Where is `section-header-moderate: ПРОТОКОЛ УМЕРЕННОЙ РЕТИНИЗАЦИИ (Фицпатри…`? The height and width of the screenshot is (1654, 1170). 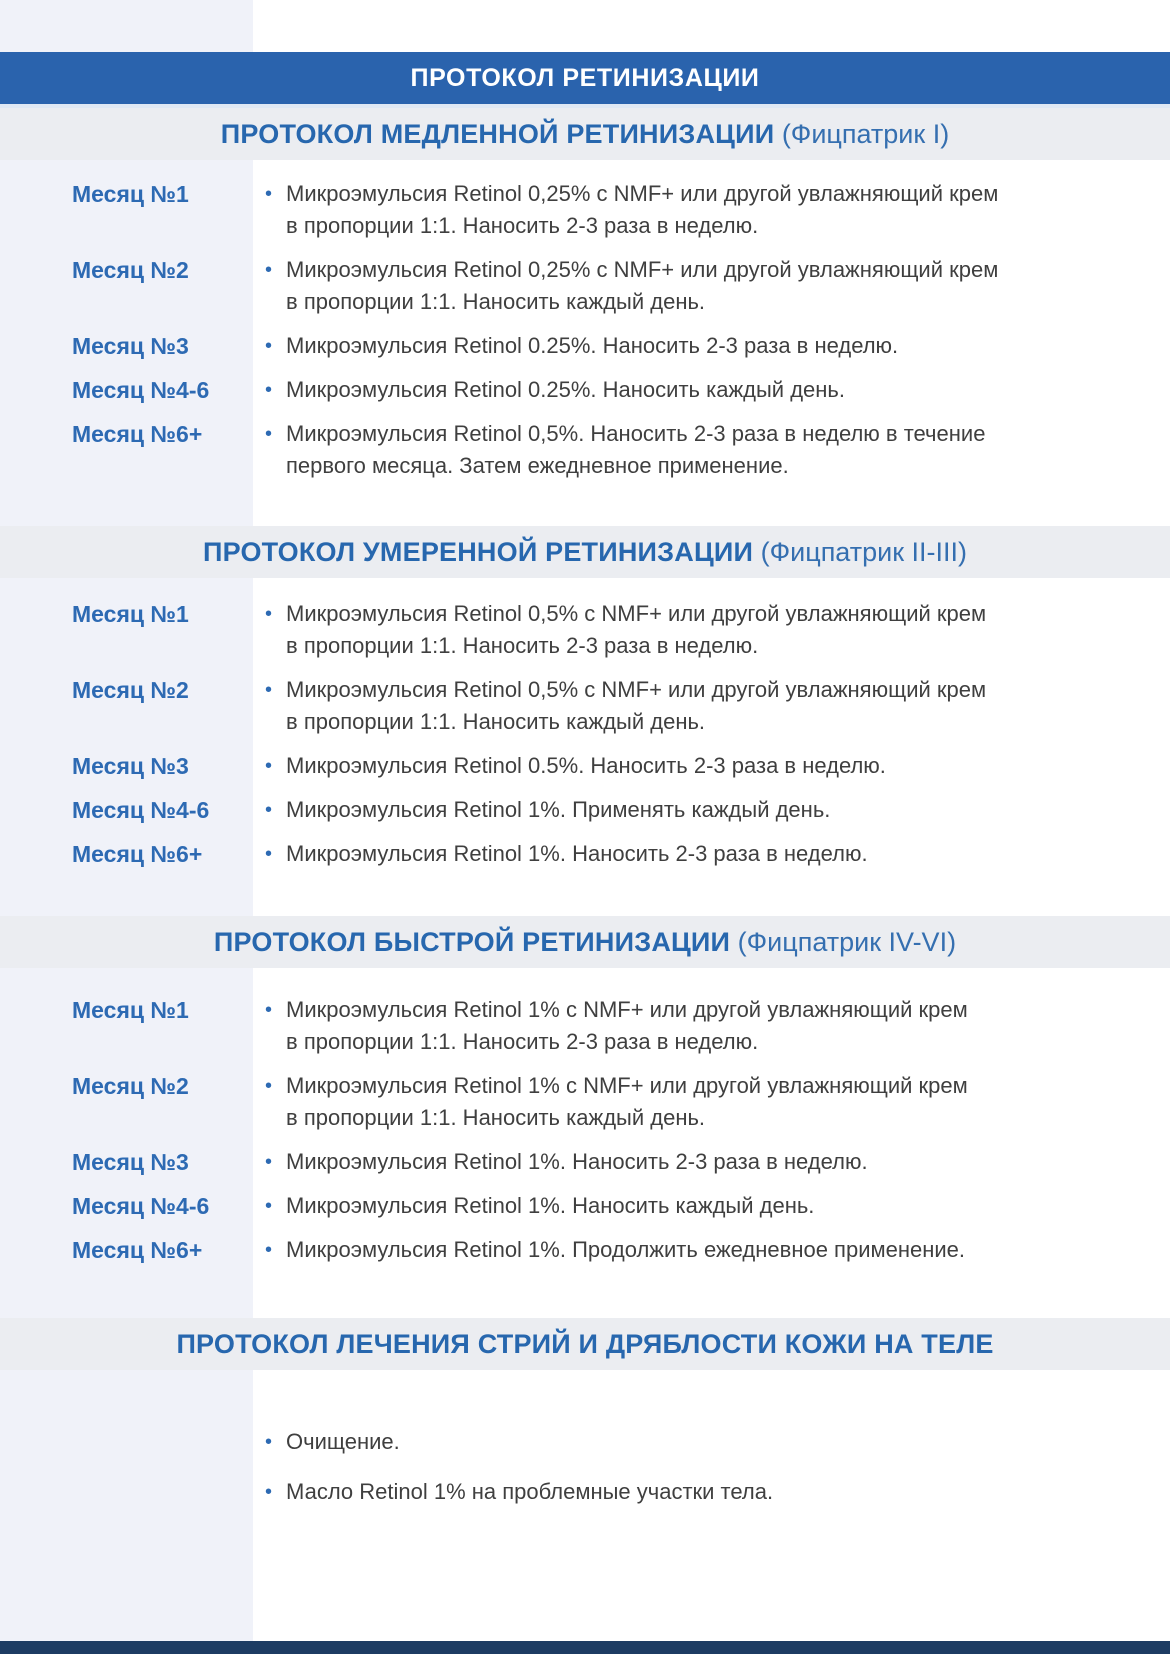
section-header-moderate: ПРОТОКОЛ УМЕРЕННОЙ РЕТИНИЗАЦИИ (Фицпатри… is located at coordinates (585, 552).